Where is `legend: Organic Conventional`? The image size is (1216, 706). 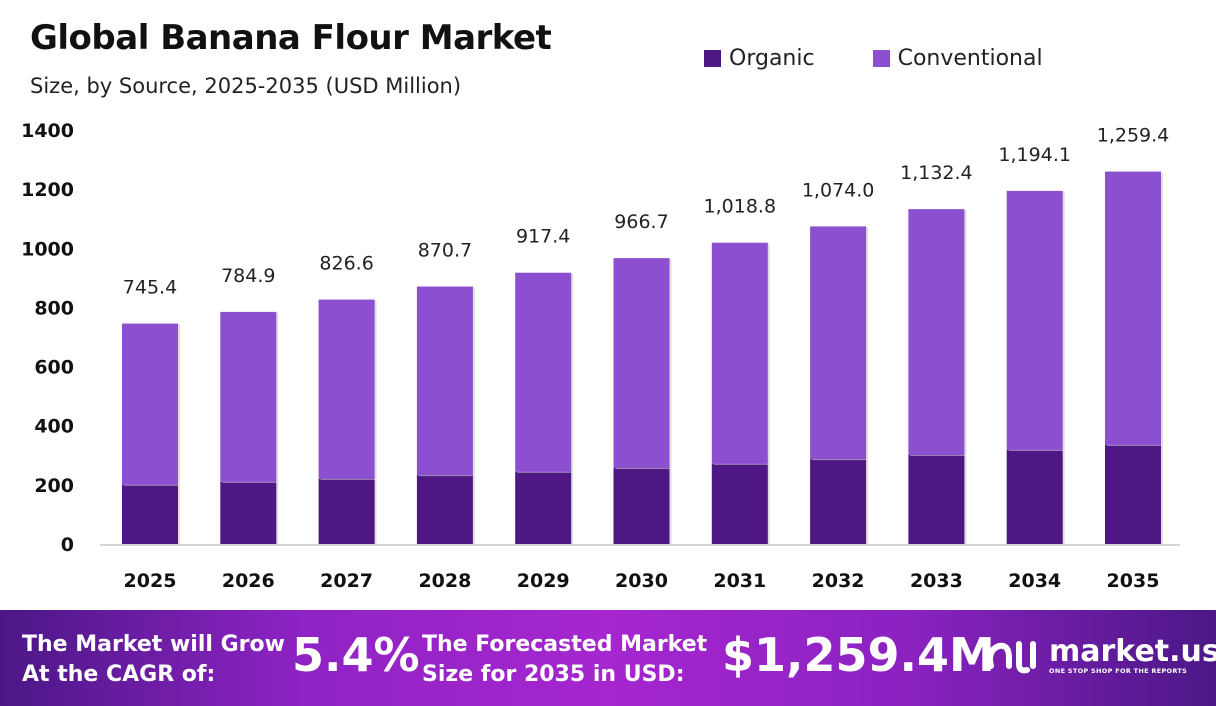
legend: Organic Conventional is located at coordinates (873, 58).